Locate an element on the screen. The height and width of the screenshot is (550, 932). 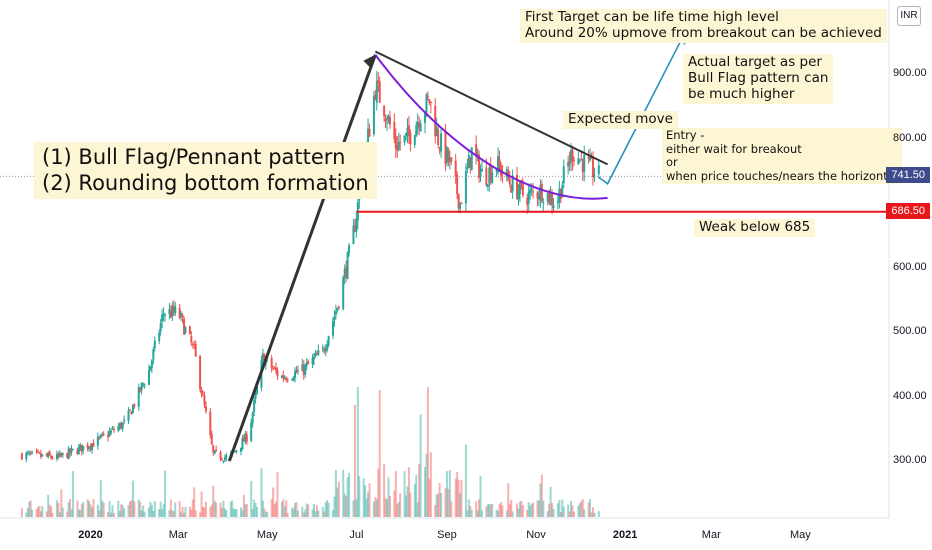
x-tick-label: Mar is located at coordinates (178, 535).